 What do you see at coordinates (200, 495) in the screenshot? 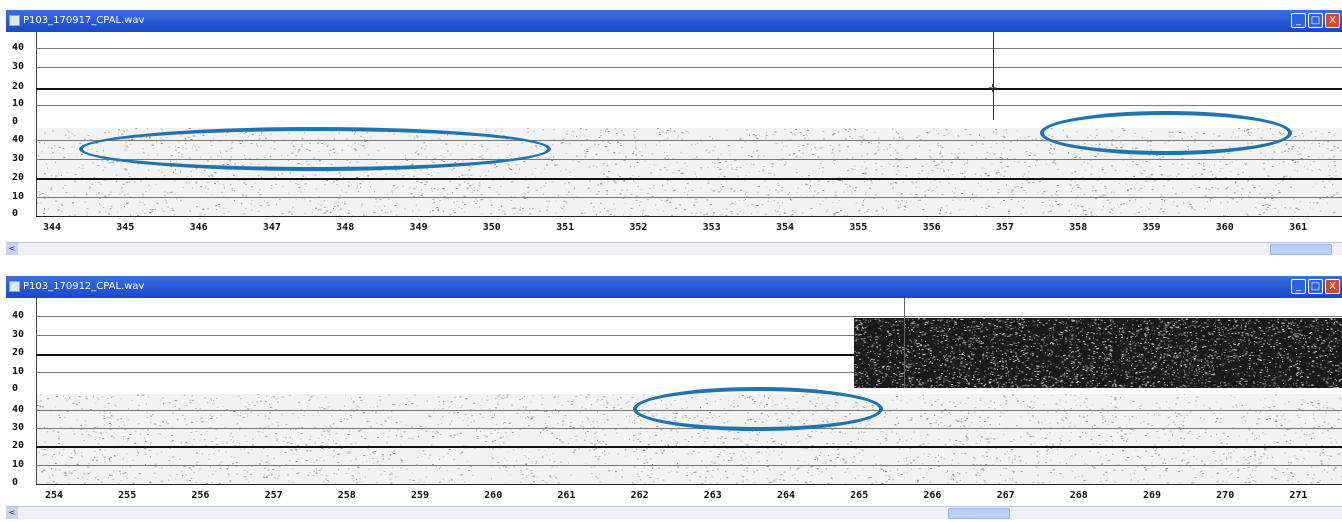
I see `x-tick-label: 256` at bounding box center [200, 495].